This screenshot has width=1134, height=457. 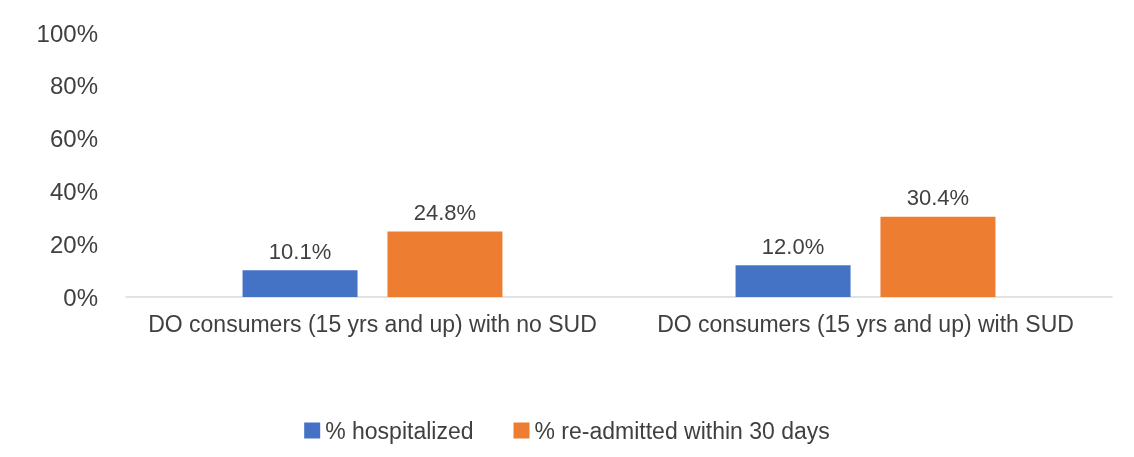 What do you see at coordinates (73, 244) in the screenshot?
I see `y-tick-label: 20%` at bounding box center [73, 244].